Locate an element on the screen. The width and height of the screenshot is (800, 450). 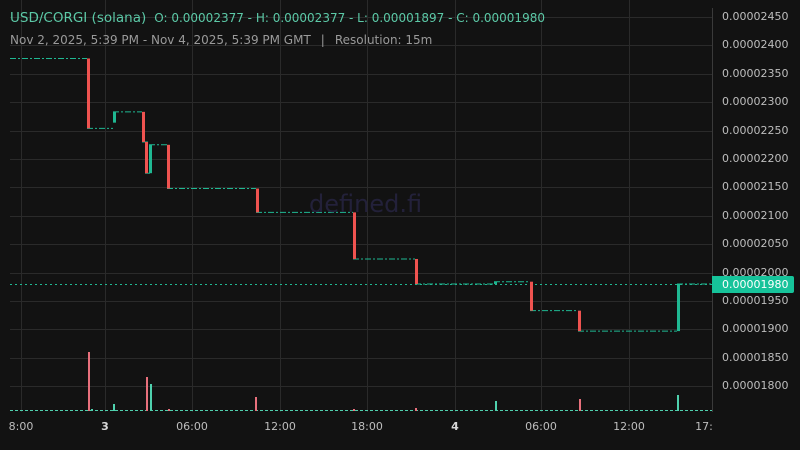
y-tick-label: 0.00002150 is located at coordinates (755, 186).